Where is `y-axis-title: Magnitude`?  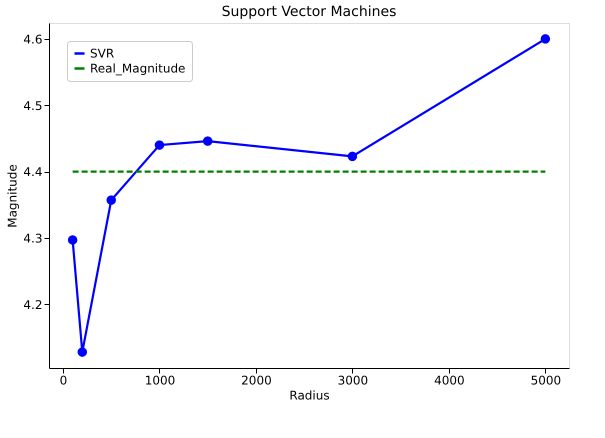
y-axis-title: Magnitude is located at coordinates (12, 196).